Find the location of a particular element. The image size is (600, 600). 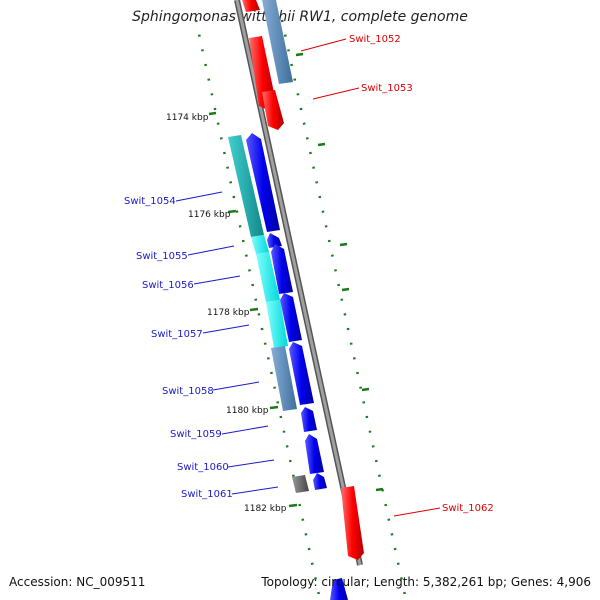

gene-label-swit-1054: Swit_1054 is located at coordinates (150, 201).